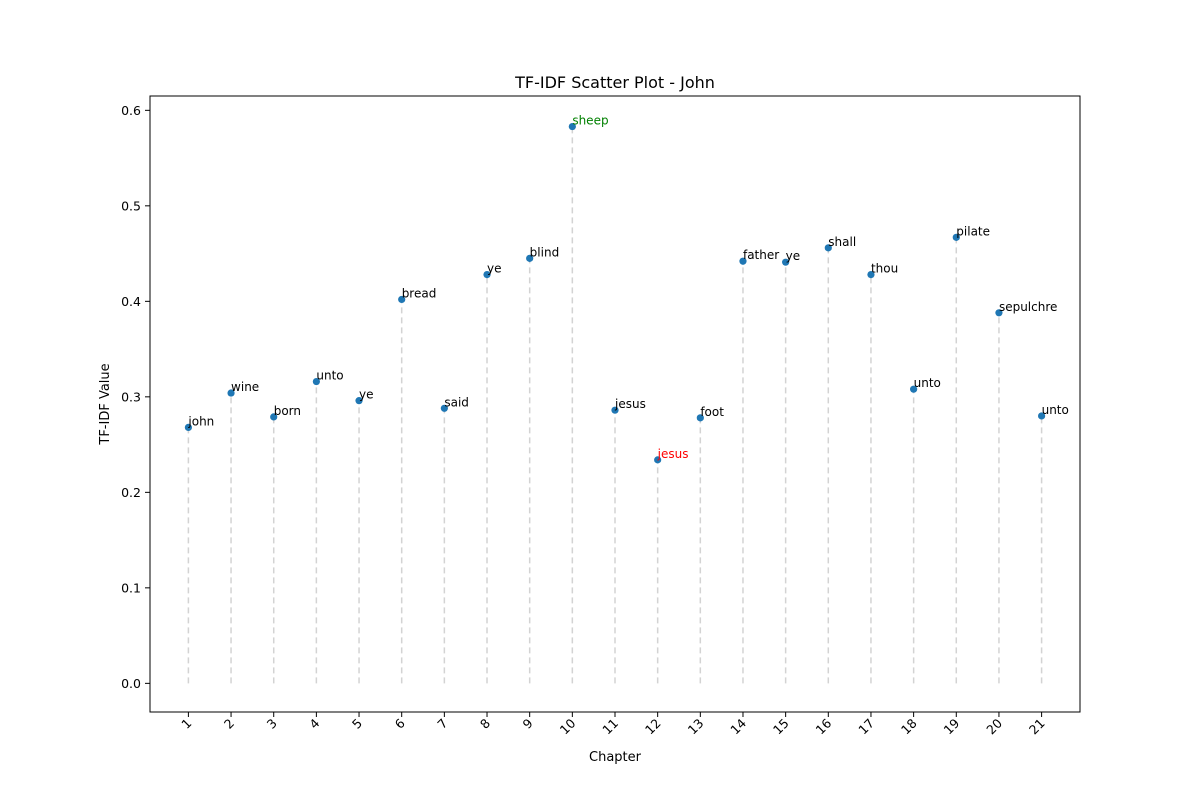  Describe the element at coordinates (419, 293) in the screenshot. I see `point-label: bread` at that location.